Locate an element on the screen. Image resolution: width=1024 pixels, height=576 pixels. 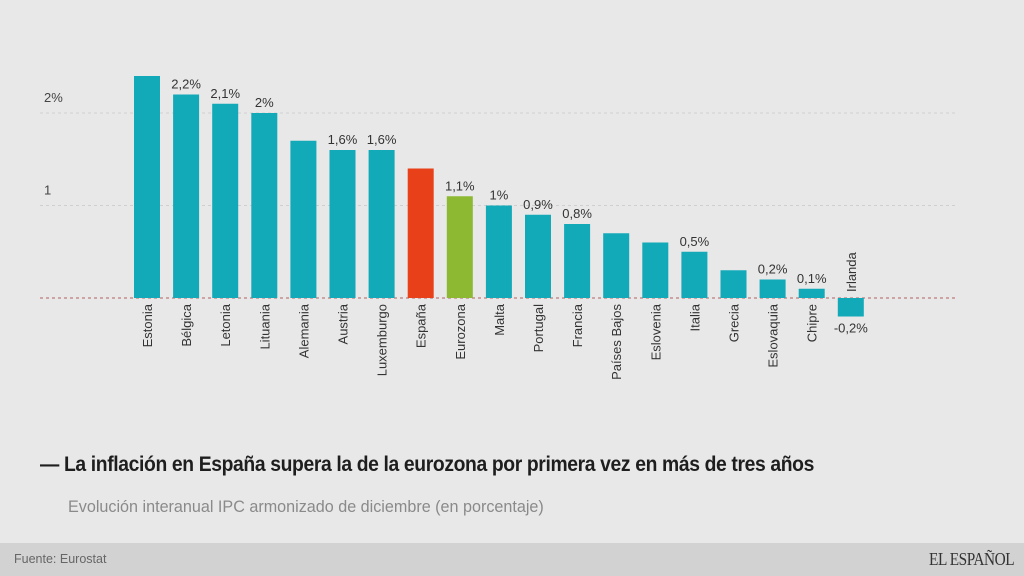
publisher-logo: EL ESPAÑOL is located at coordinates (971, 559).